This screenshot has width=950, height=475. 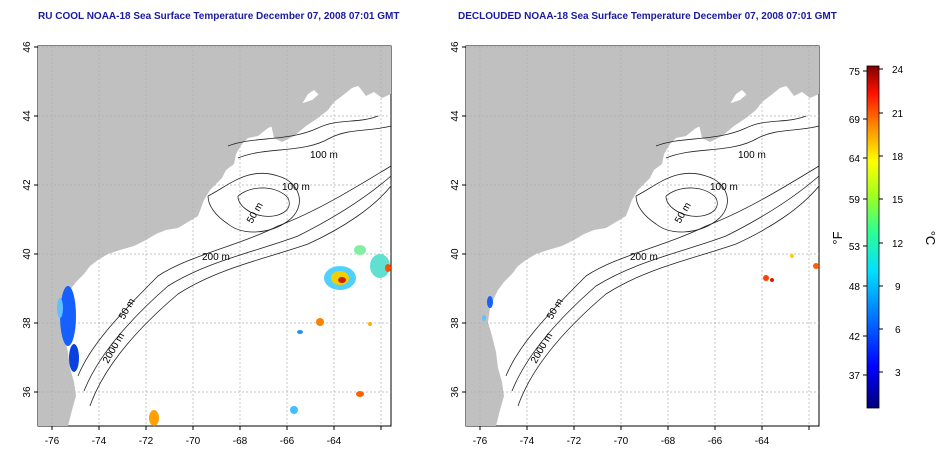 I want to click on lon-tick-left: -72, so click(x=146, y=441).